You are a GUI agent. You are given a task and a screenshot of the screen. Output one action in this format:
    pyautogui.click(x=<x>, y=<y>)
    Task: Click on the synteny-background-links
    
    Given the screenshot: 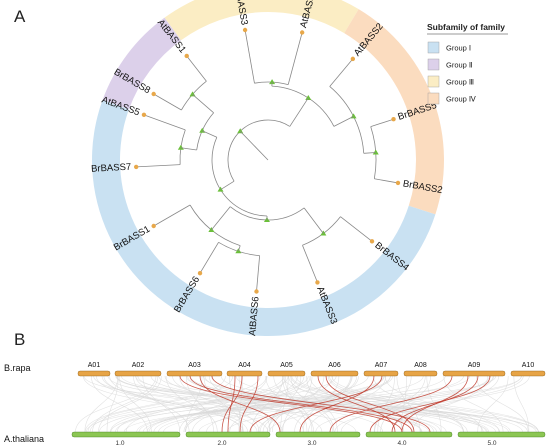 What is the action you would take?
    pyautogui.click(x=307, y=404)
    